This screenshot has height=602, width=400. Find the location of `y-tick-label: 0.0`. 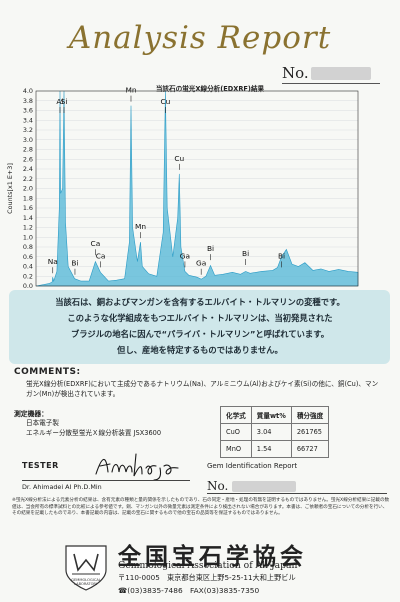

y-tick-label: 0.0 is located at coordinates (28, 286).